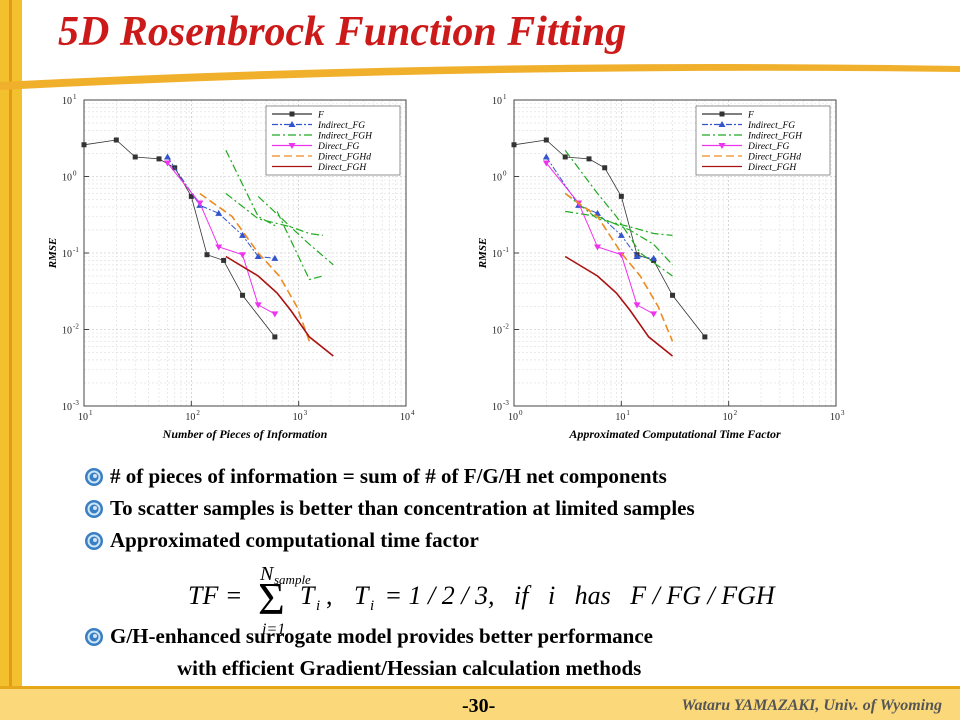 The height and width of the screenshot is (720, 960). What do you see at coordinates (362, 595) in the screenshot?
I see `formula-rest: T` at bounding box center [362, 595].